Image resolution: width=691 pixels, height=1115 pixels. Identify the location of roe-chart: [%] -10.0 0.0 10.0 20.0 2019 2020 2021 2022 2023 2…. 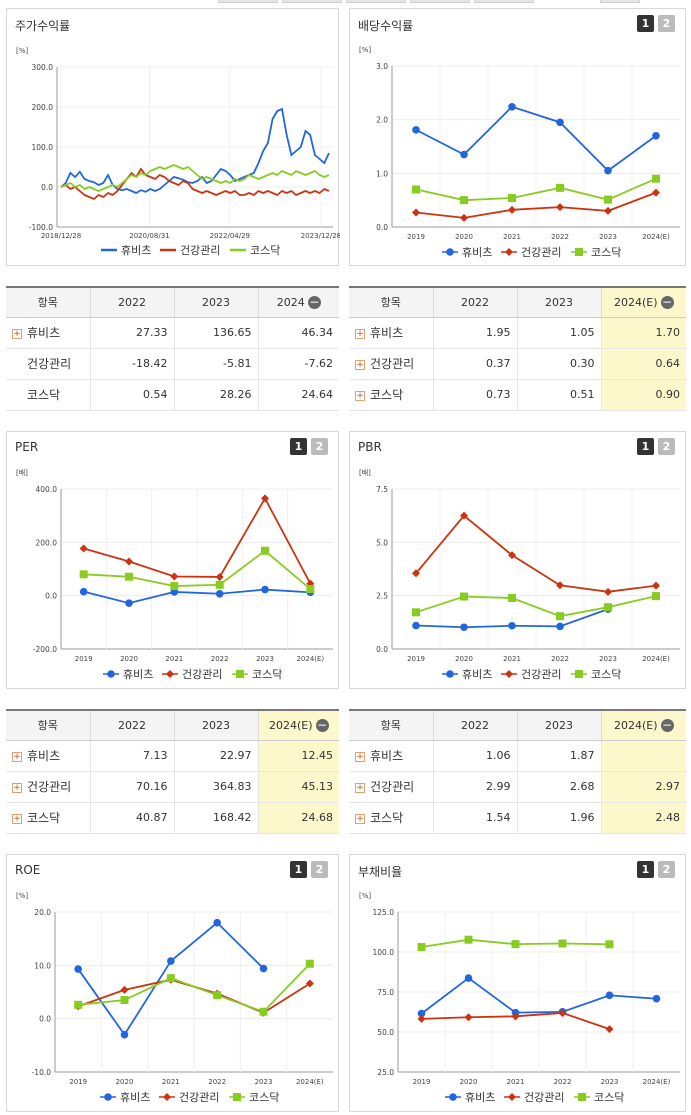
(174, 998).